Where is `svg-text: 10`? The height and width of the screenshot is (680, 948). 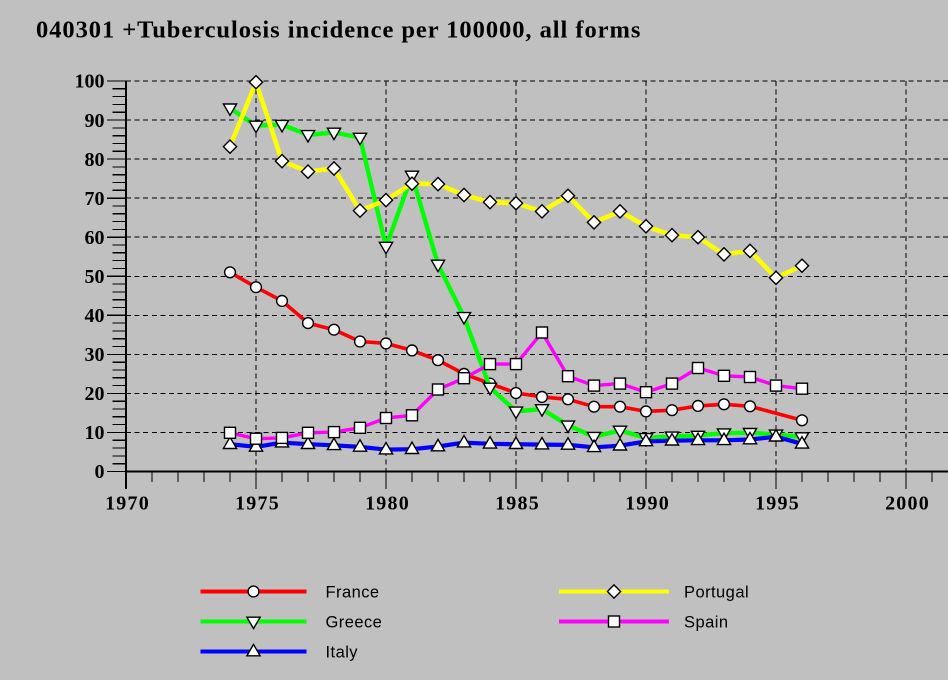
svg-text: 10 is located at coordinates (95, 433).